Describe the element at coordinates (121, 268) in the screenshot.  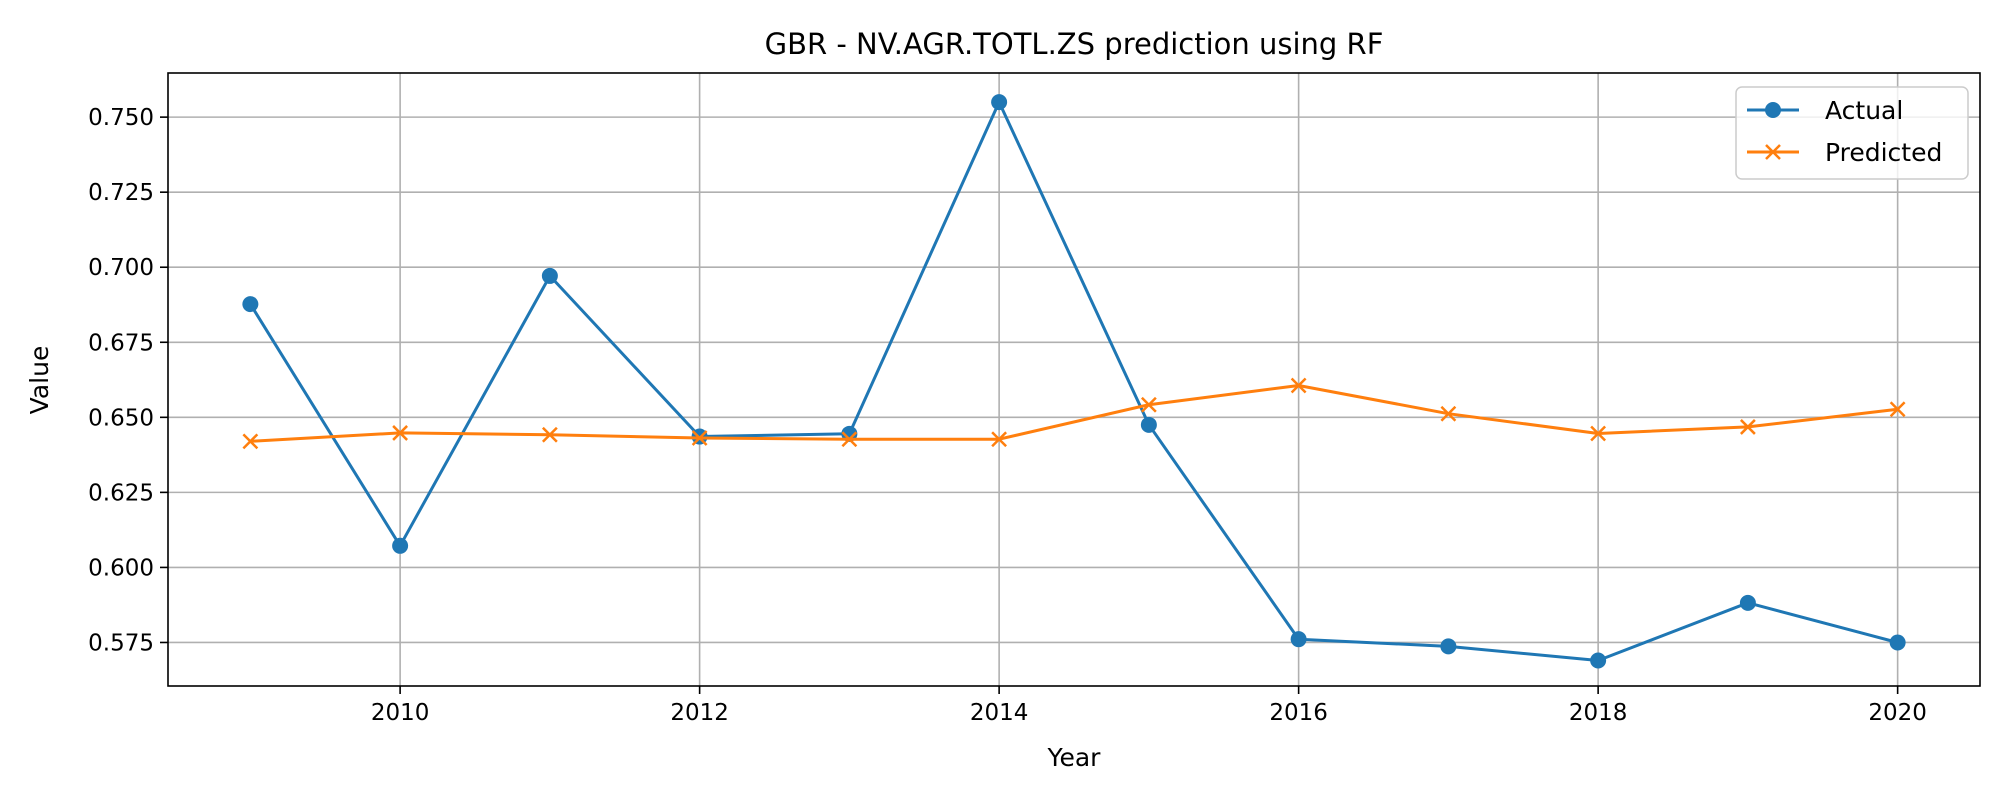
I see `y-tick-label: 0.700` at that location.